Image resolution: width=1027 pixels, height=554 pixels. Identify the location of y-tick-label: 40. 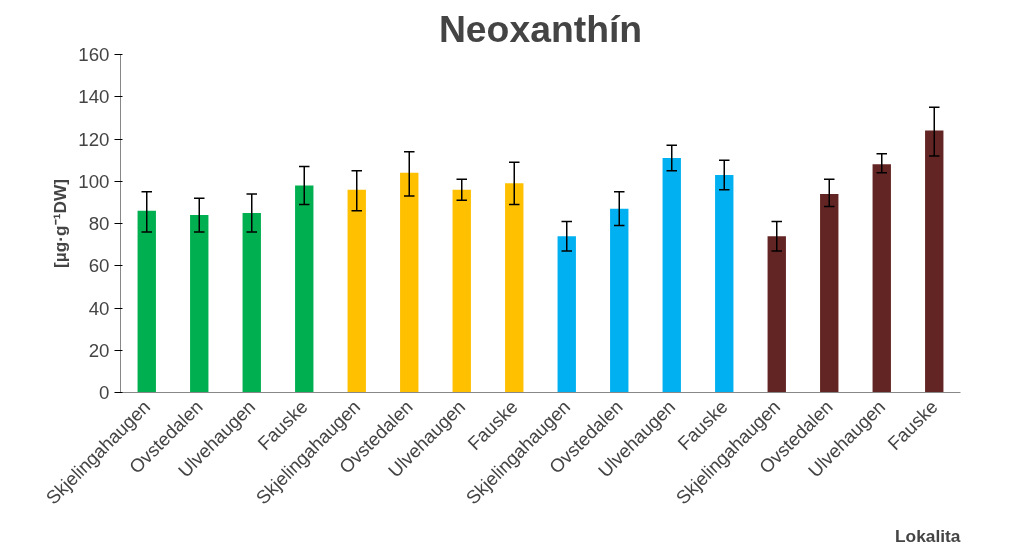
(99, 308).